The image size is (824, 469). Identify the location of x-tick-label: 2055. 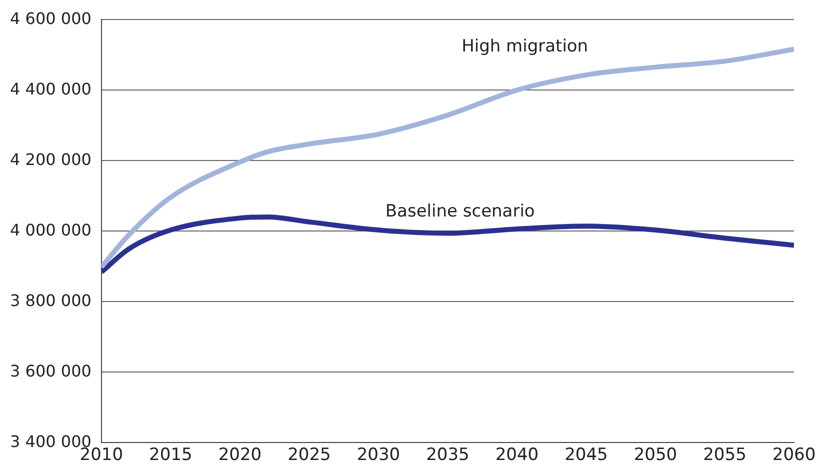
(724, 455).